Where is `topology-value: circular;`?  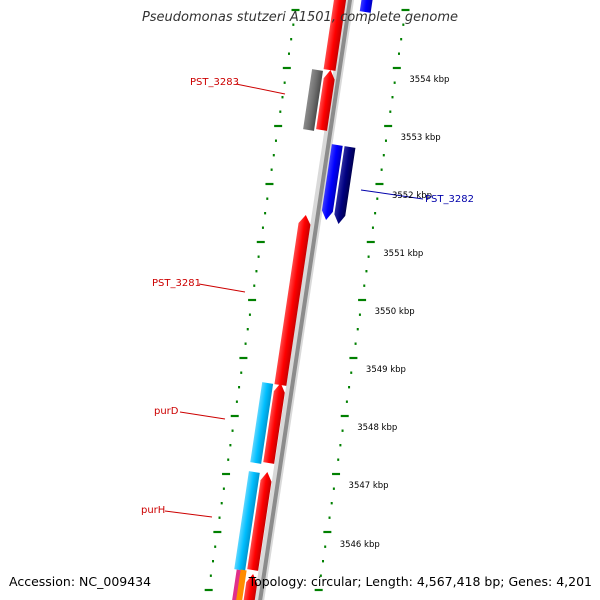 topology-value: circular; is located at coordinates (336, 581).